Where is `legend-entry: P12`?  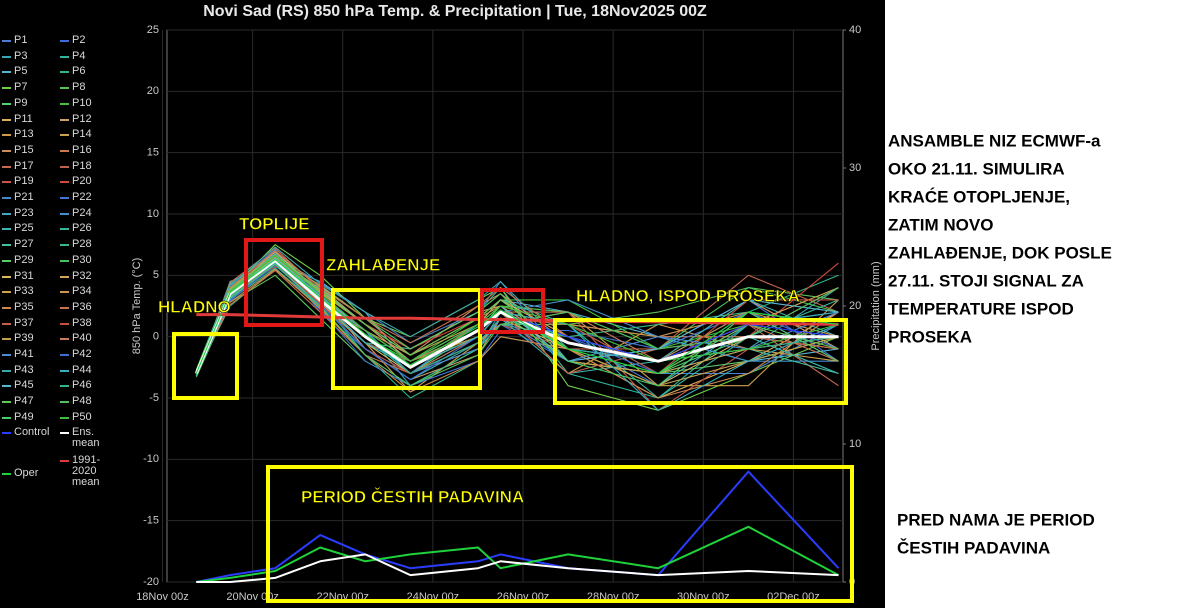
legend-entry: P12 is located at coordinates (92, 118).